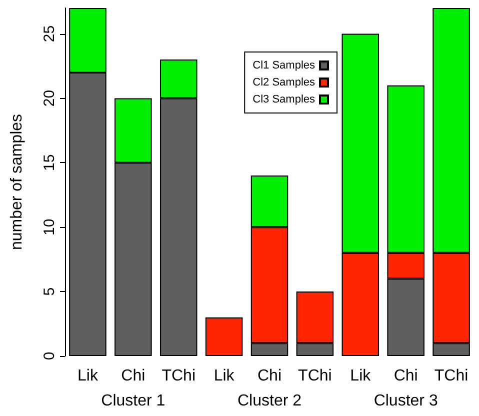 The width and height of the screenshot is (479, 416). What do you see at coordinates (49, 291) in the screenshot?
I see `y-tick-label: 5` at bounding box center [49, 291].